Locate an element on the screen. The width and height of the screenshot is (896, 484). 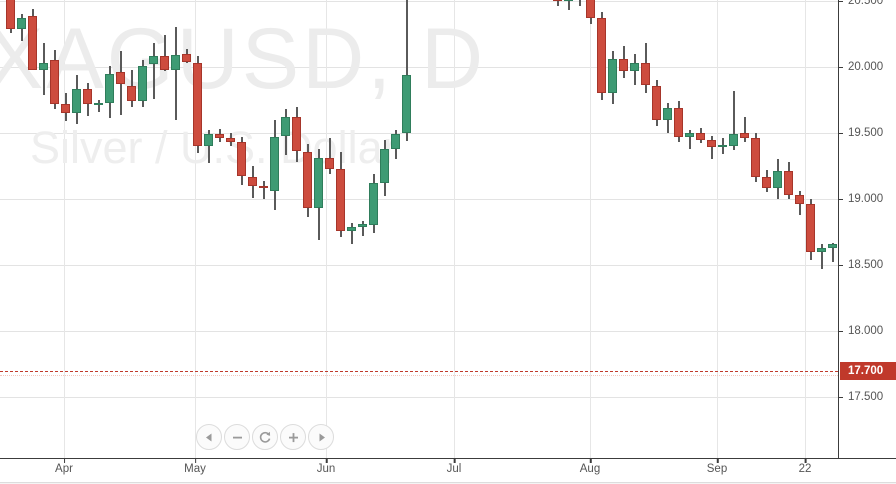
zoom-in-button is located at coordinates (293, 437).